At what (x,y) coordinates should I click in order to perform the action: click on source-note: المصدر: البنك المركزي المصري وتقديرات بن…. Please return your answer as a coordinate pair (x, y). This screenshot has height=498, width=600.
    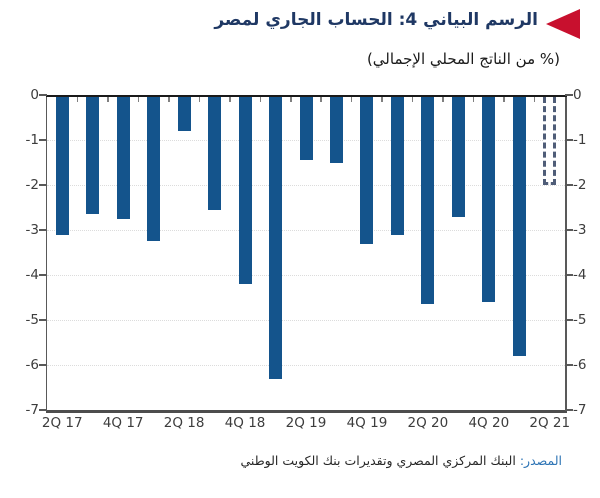
    Looking at the image, I should click on (402, 460).